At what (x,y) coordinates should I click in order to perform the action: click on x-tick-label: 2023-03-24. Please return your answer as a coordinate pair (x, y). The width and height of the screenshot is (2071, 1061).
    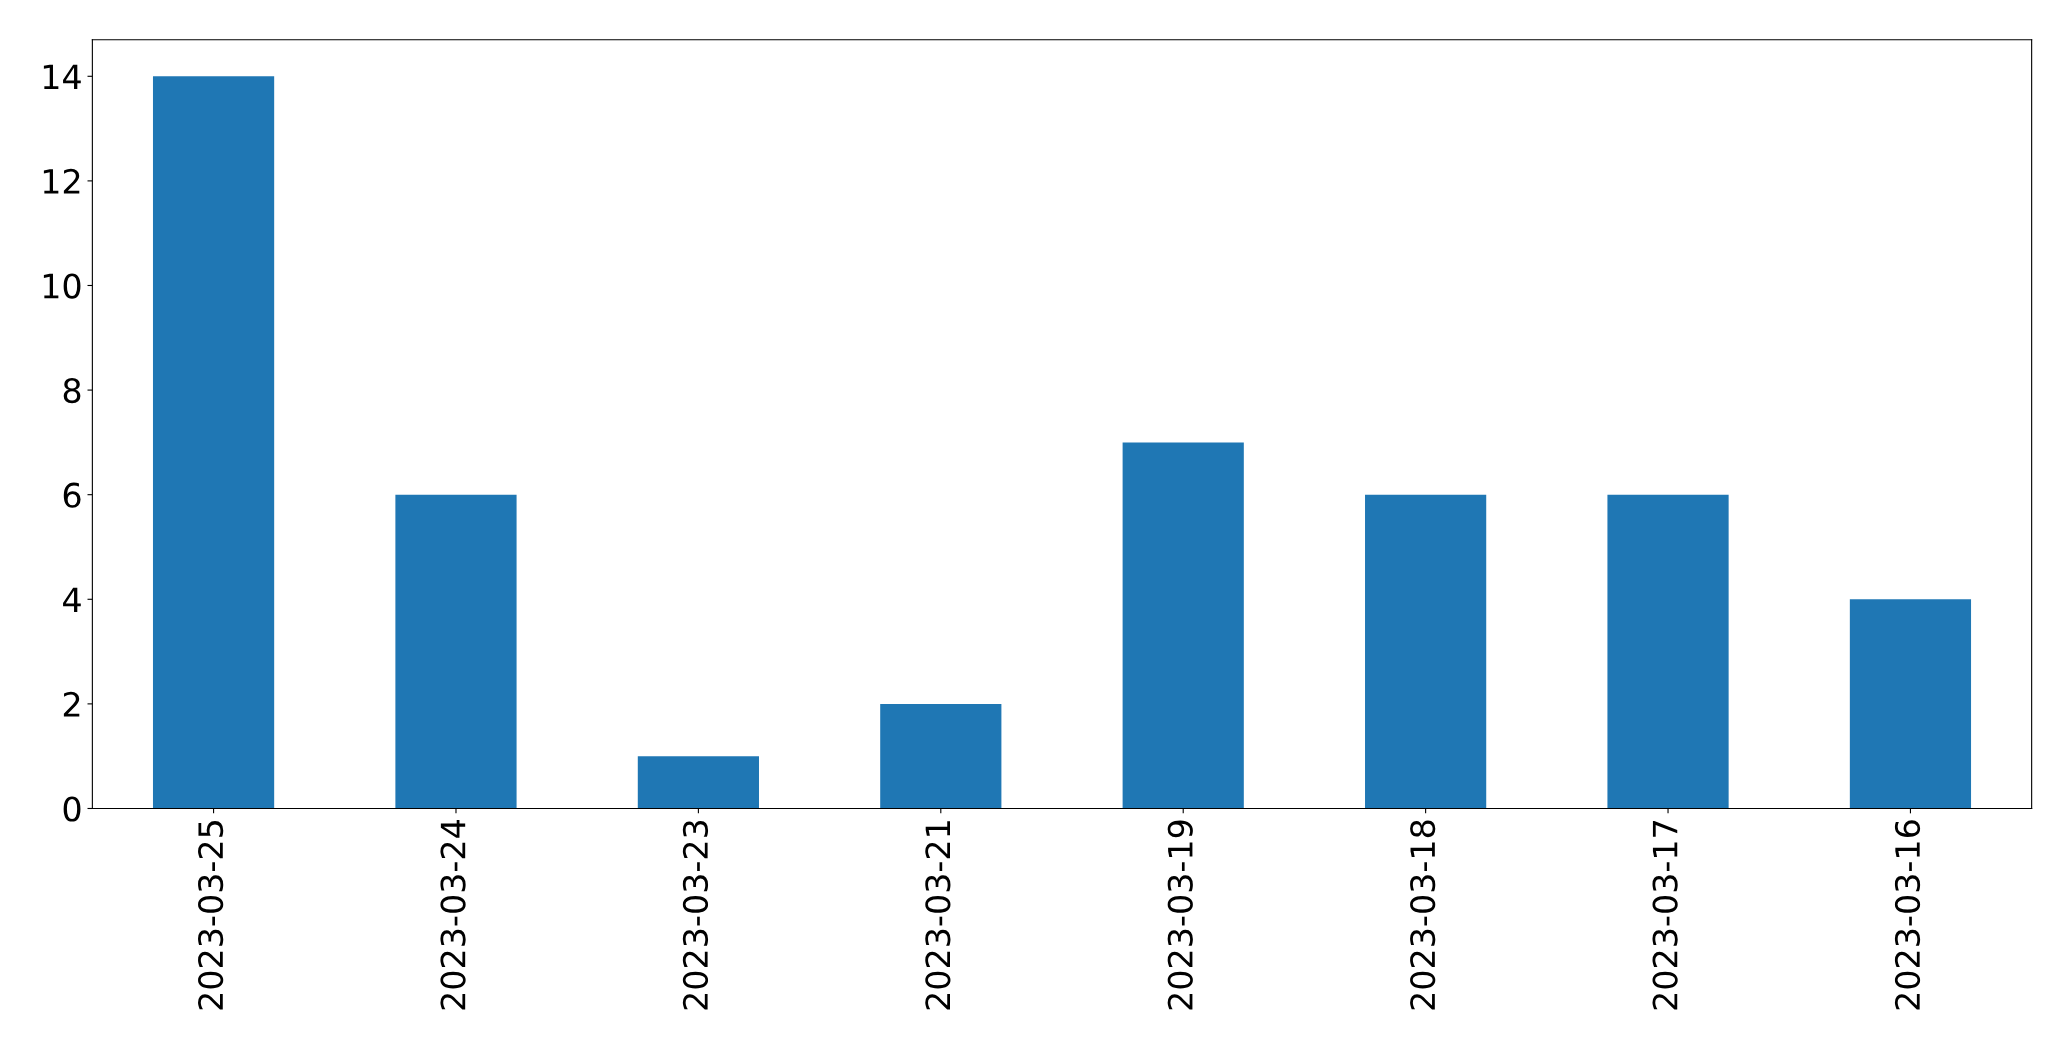
    Looking at the image, I should click on (453, 915).